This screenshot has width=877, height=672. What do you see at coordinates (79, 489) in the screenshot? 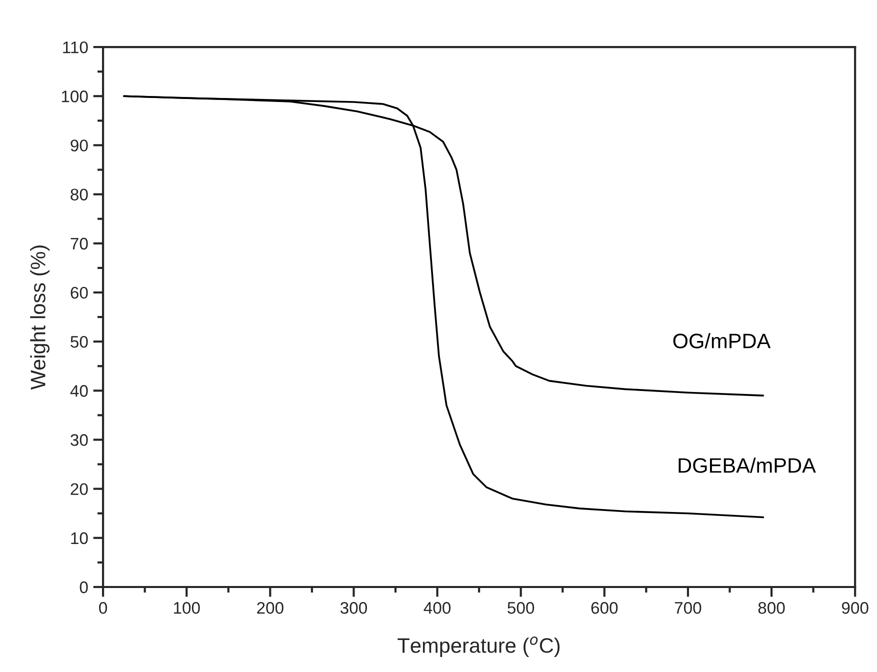
I see `y-tick-label: 20` at bounding box center [79, 489].